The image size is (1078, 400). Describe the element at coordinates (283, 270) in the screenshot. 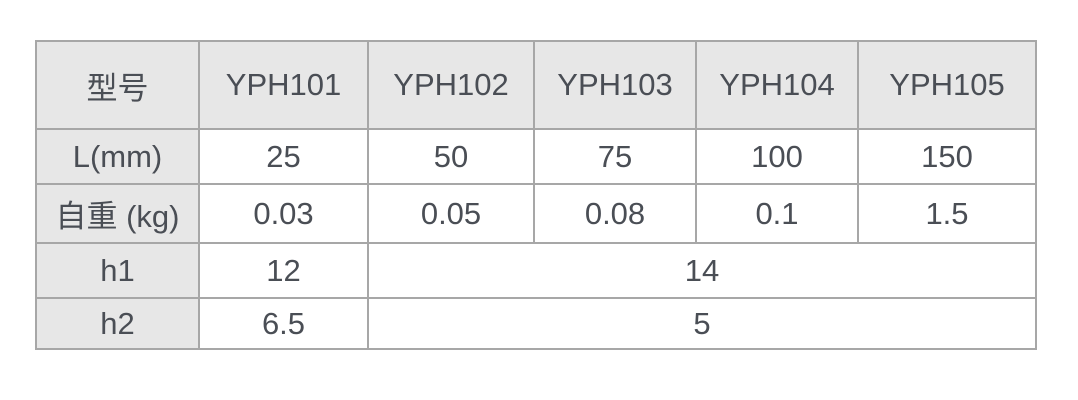

I see `h1-value-yph101: 12` at that location.